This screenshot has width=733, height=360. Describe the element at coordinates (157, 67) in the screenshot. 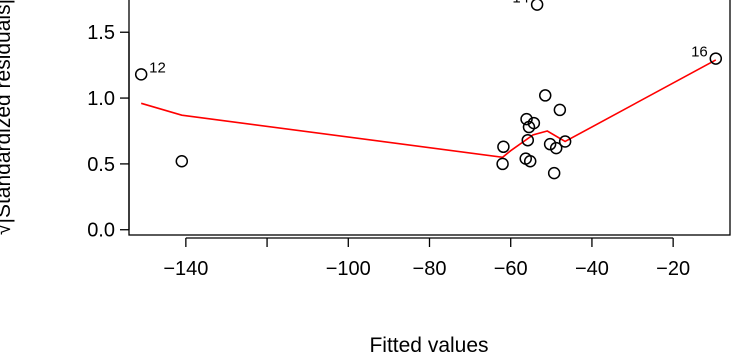

I see `point-label: 12` at that location.